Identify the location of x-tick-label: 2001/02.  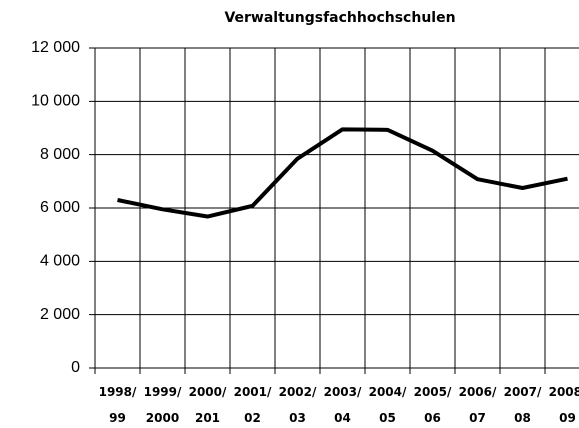
(253, 405).